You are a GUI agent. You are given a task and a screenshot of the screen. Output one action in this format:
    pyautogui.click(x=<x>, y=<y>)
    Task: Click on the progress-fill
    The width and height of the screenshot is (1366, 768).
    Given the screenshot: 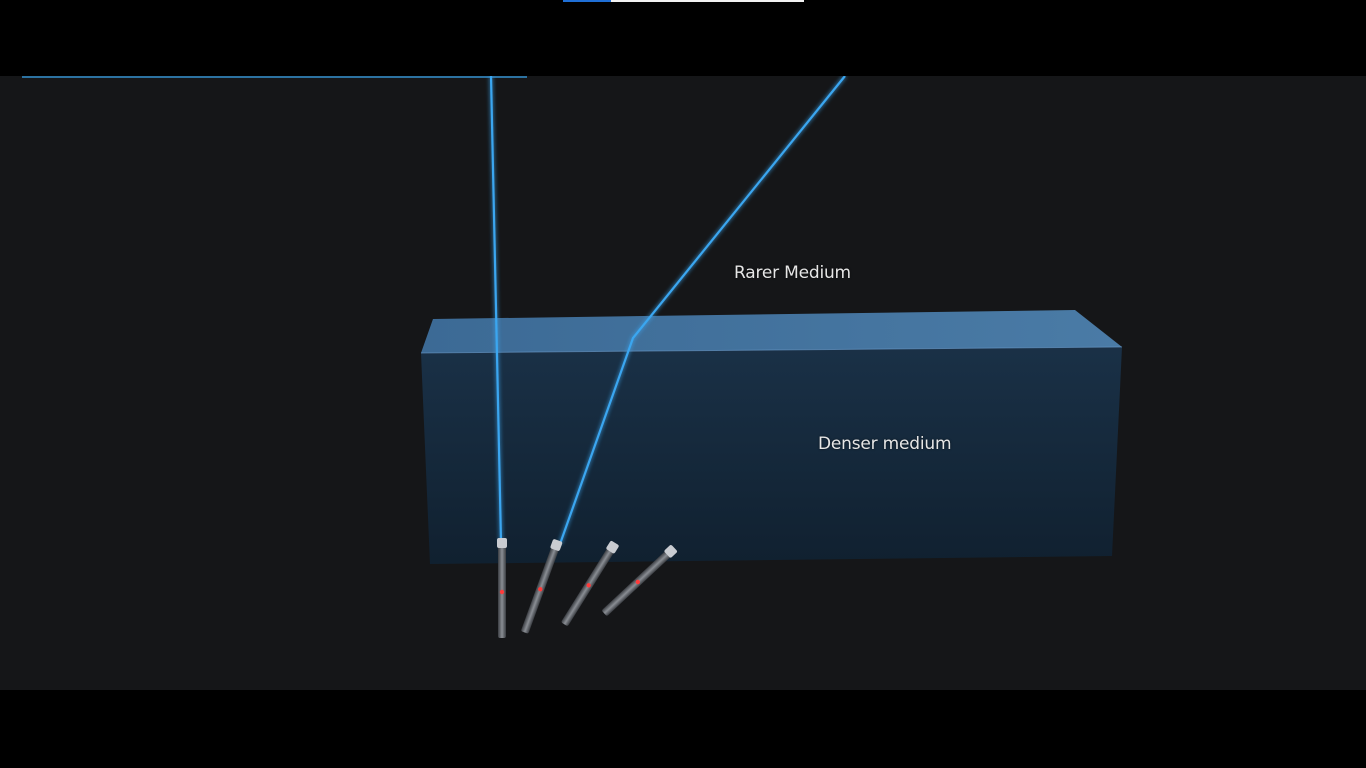 What is the action you would take?
    pyautogui.click(x=587, y=1)
    